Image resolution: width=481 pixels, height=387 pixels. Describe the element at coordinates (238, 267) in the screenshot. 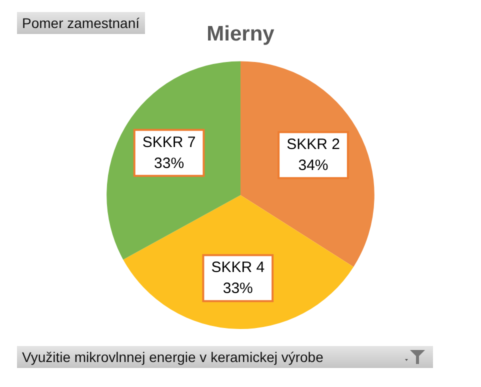

I see `slice-label: SKKR 4` at that location.